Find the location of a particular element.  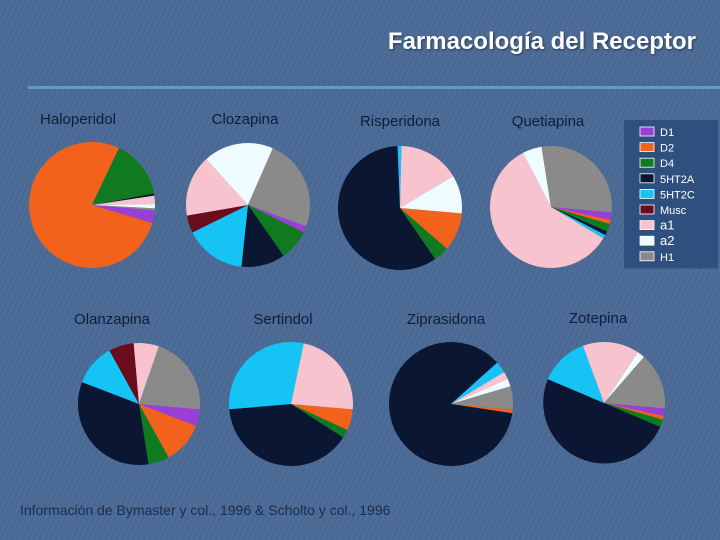

slice-risperidona-a2 is located at coordinates (431, 195).